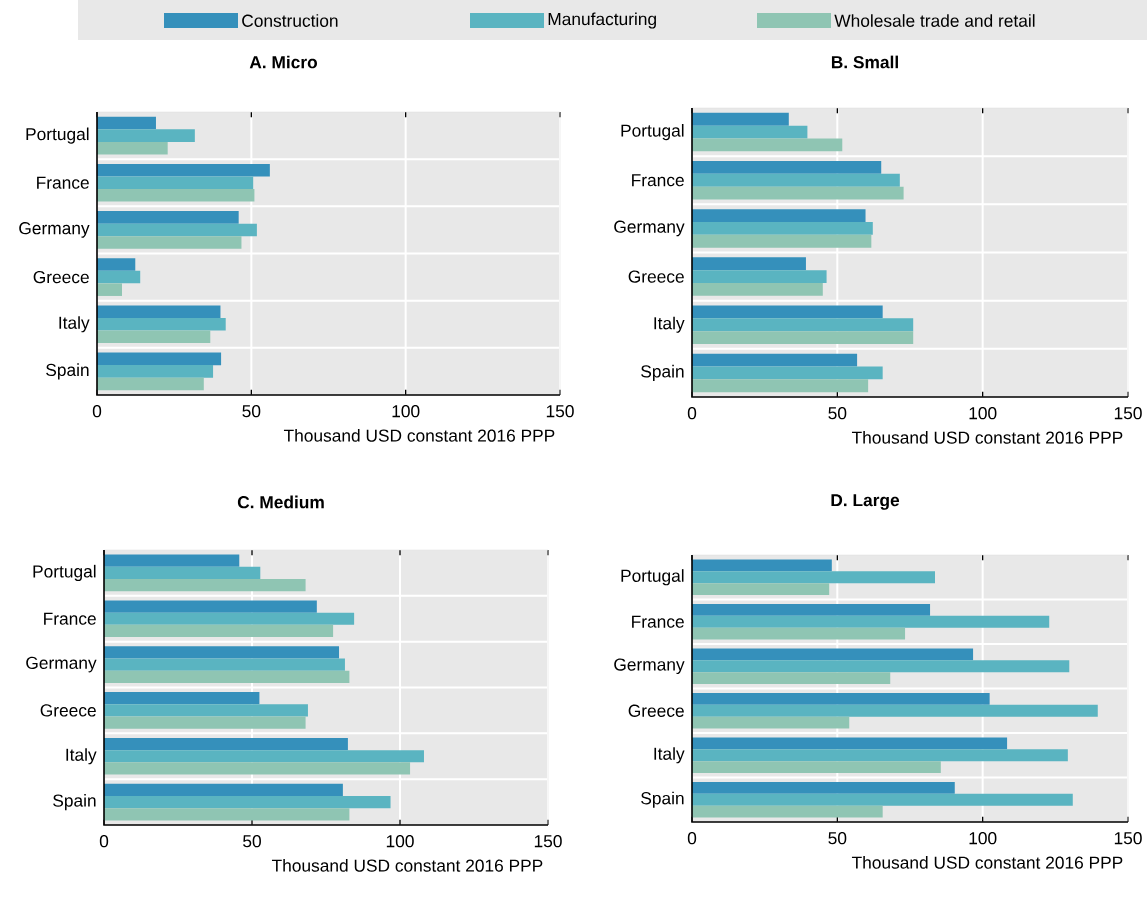  Describe the element at coordinates (602, 20) in the screenshot. I see `legend-label: Manufacturing` at that location.